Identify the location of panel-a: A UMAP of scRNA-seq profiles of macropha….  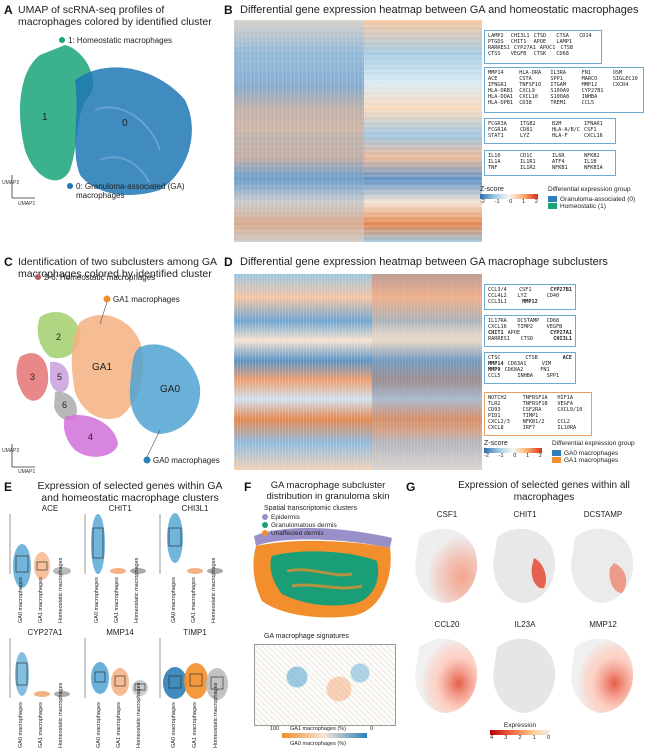
(110, 107).